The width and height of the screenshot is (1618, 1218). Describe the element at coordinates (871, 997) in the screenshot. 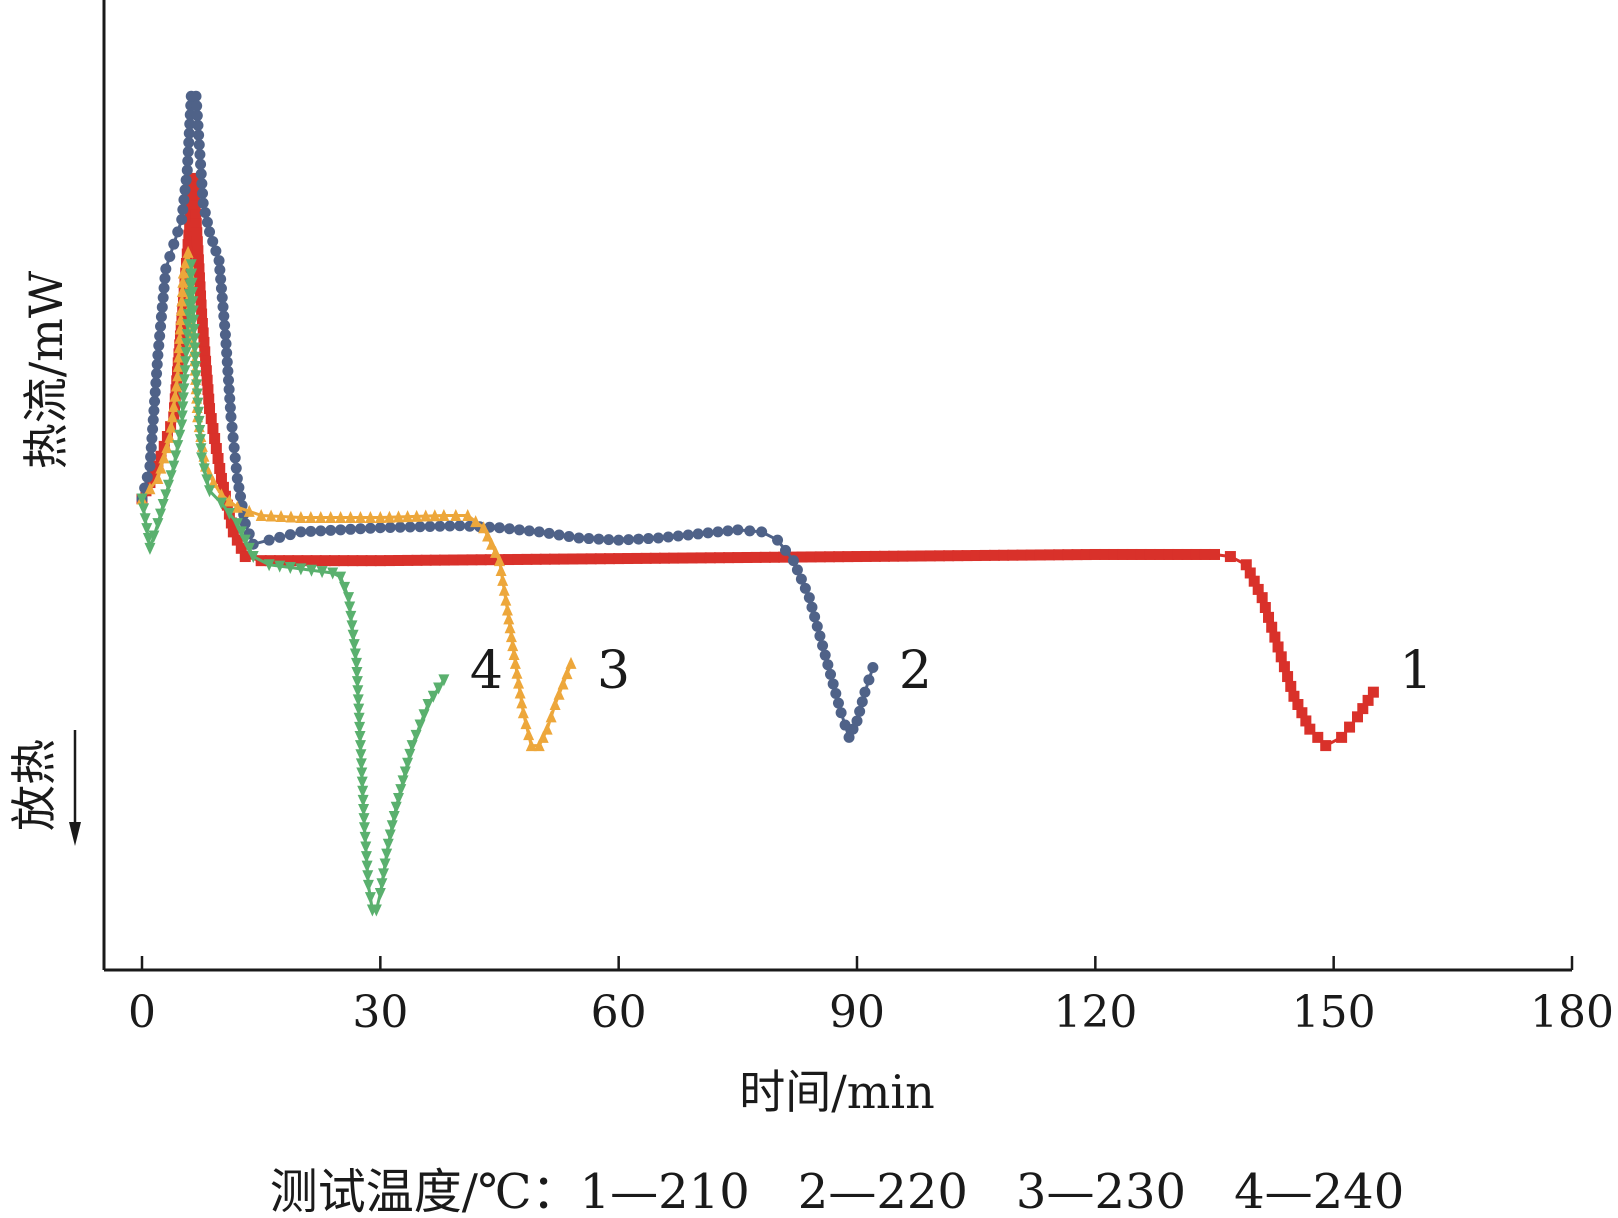

I see `x-ticks: 0 30 60 90 120 150 180` at that location.